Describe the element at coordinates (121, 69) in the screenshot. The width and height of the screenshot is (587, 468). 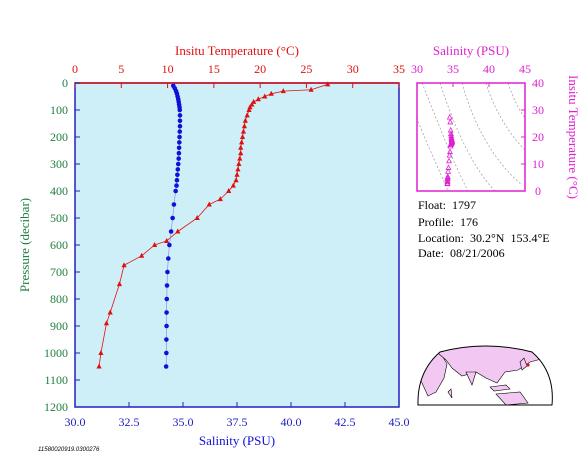
I see `temperature-tick-label: 5` at that location.